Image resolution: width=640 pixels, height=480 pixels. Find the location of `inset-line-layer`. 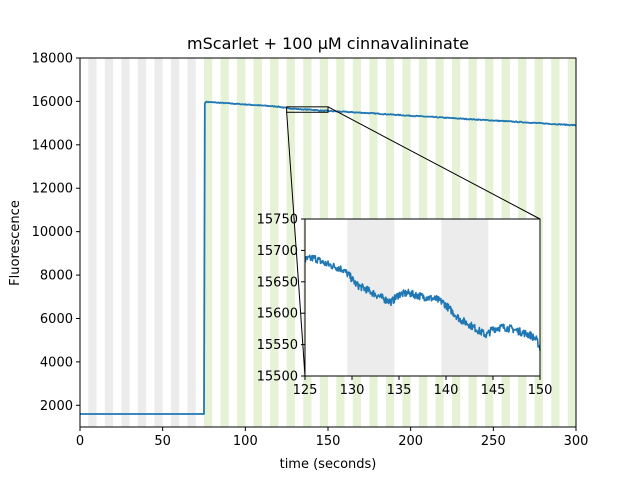

inset-line-layer is located at coordinates (422, 302).